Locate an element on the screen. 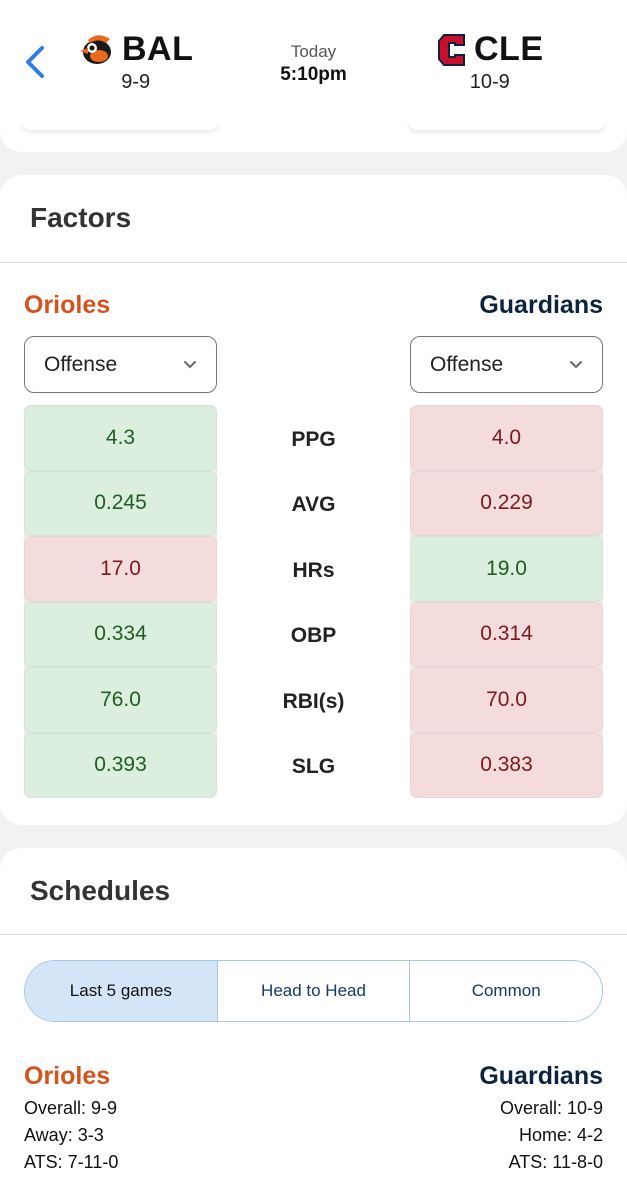 This screenshot has height=1200, width=627. home-team-abbr: CLE is located at coordinates (509, 49).